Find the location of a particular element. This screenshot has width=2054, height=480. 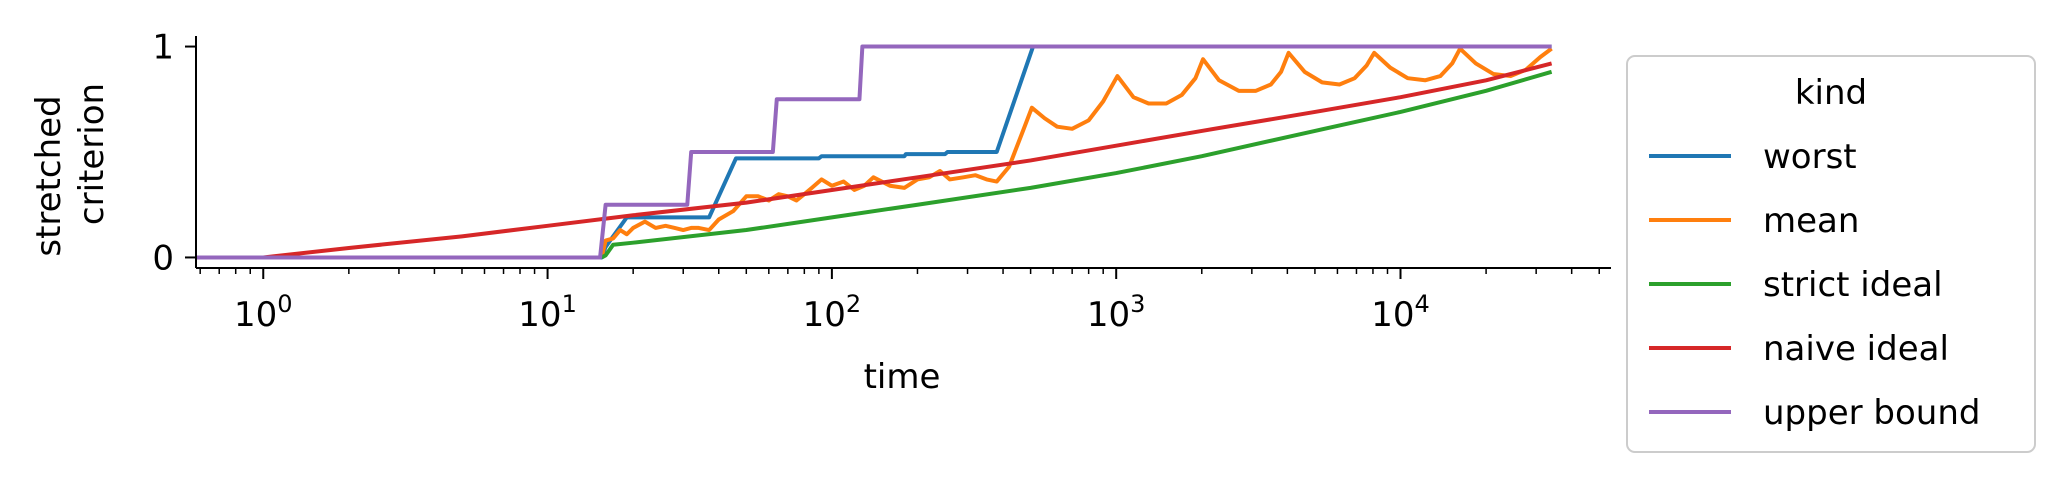

legend-title: kind is located at coordinates (1831, 93).